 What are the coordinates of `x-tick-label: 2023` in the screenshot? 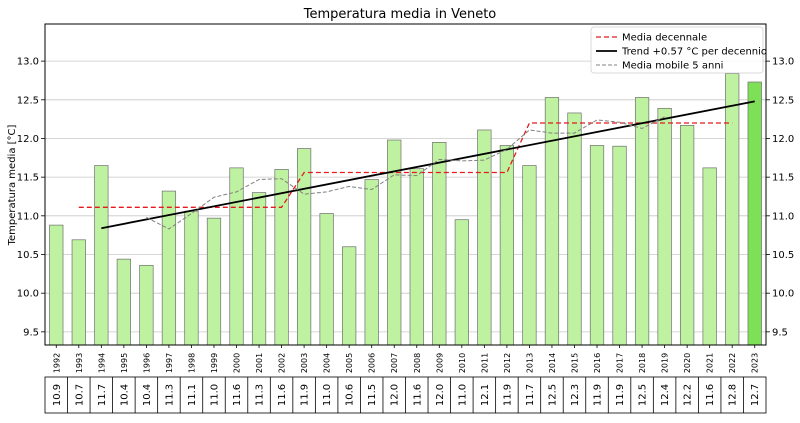 It's located at (755, 363).